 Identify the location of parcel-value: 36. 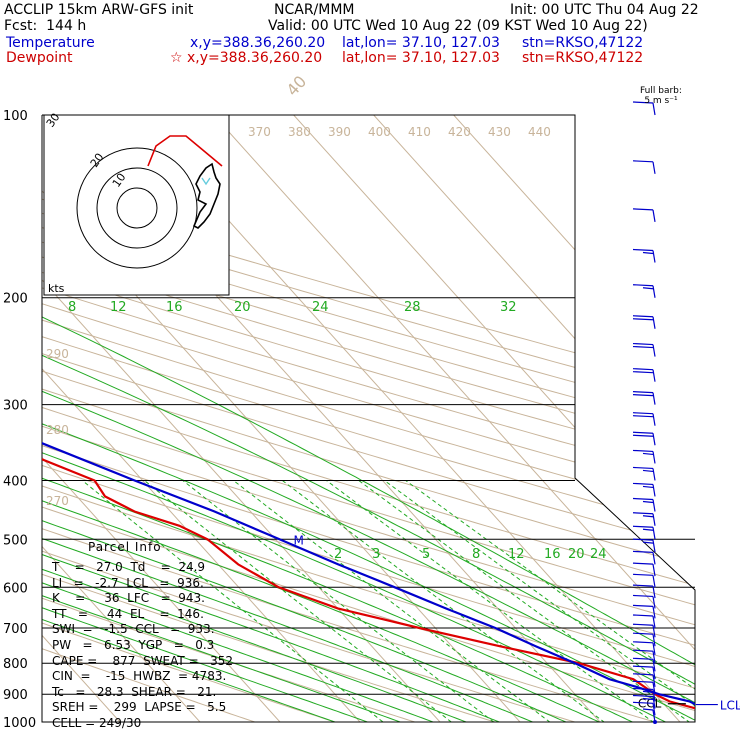
(106, 598).